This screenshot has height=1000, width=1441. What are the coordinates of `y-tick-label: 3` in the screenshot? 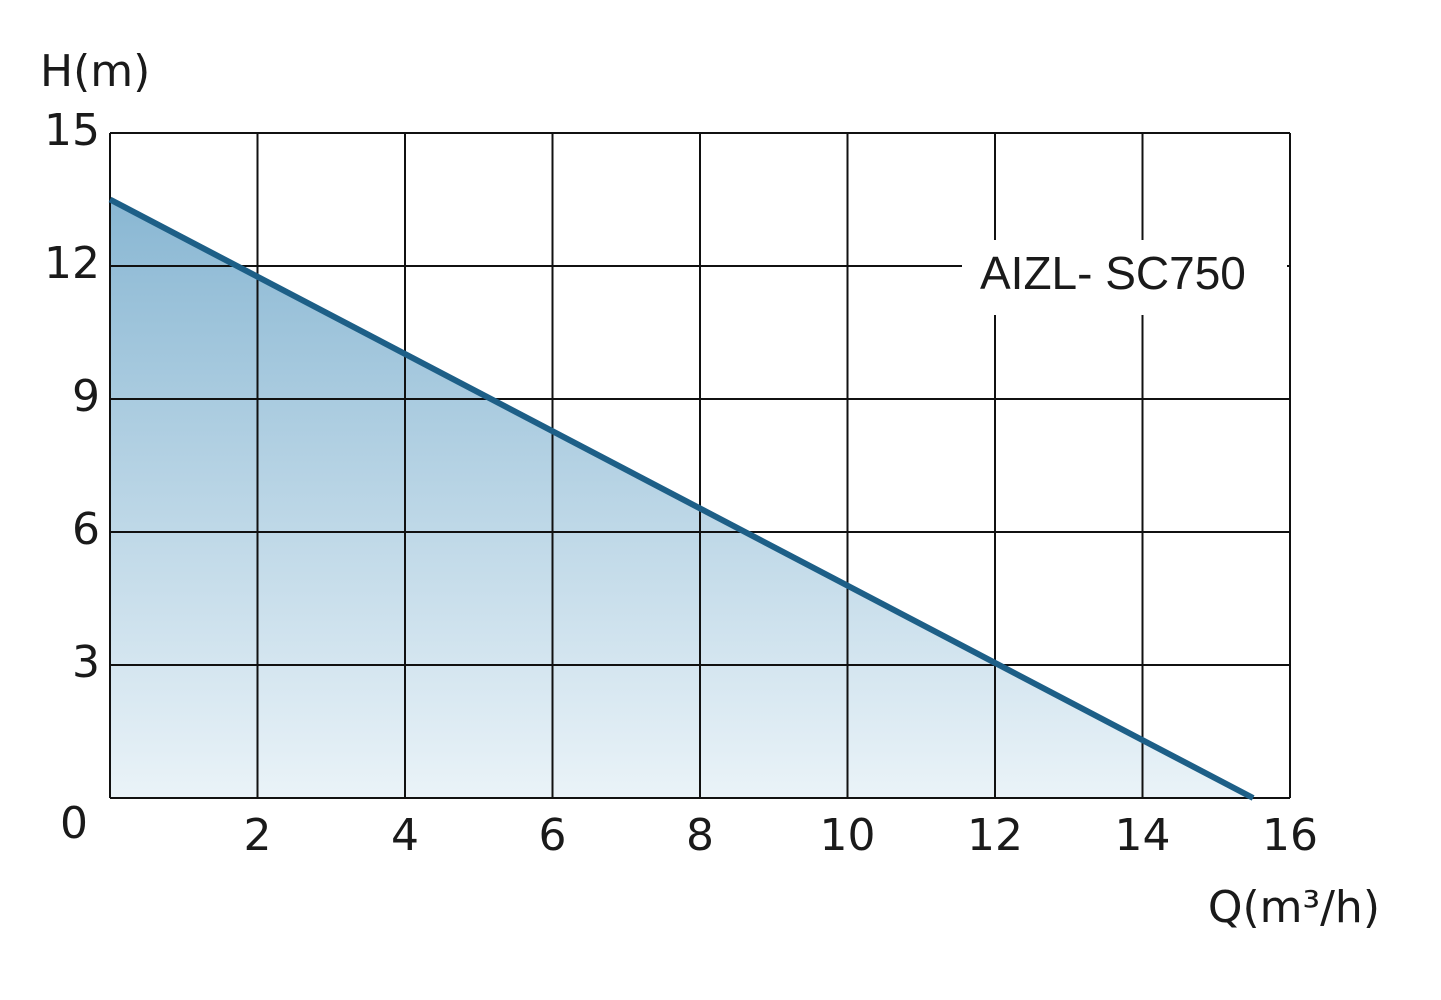 It's located at (86, 662).